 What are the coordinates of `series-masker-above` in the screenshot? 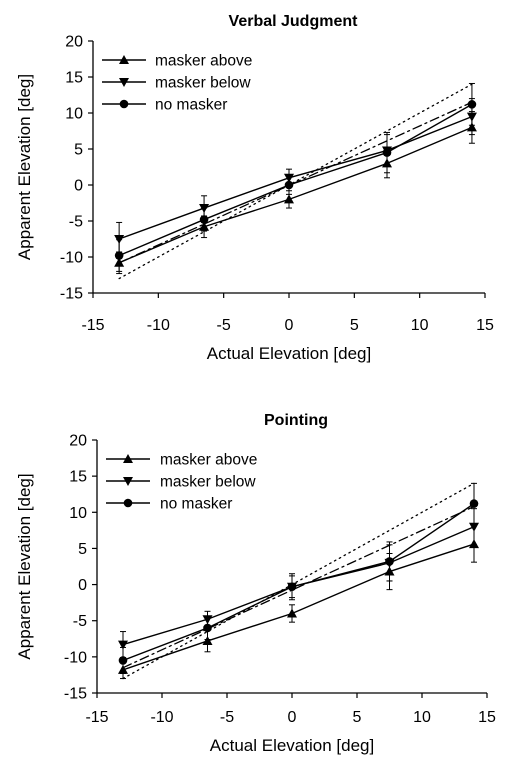 It's located at (298, 602).